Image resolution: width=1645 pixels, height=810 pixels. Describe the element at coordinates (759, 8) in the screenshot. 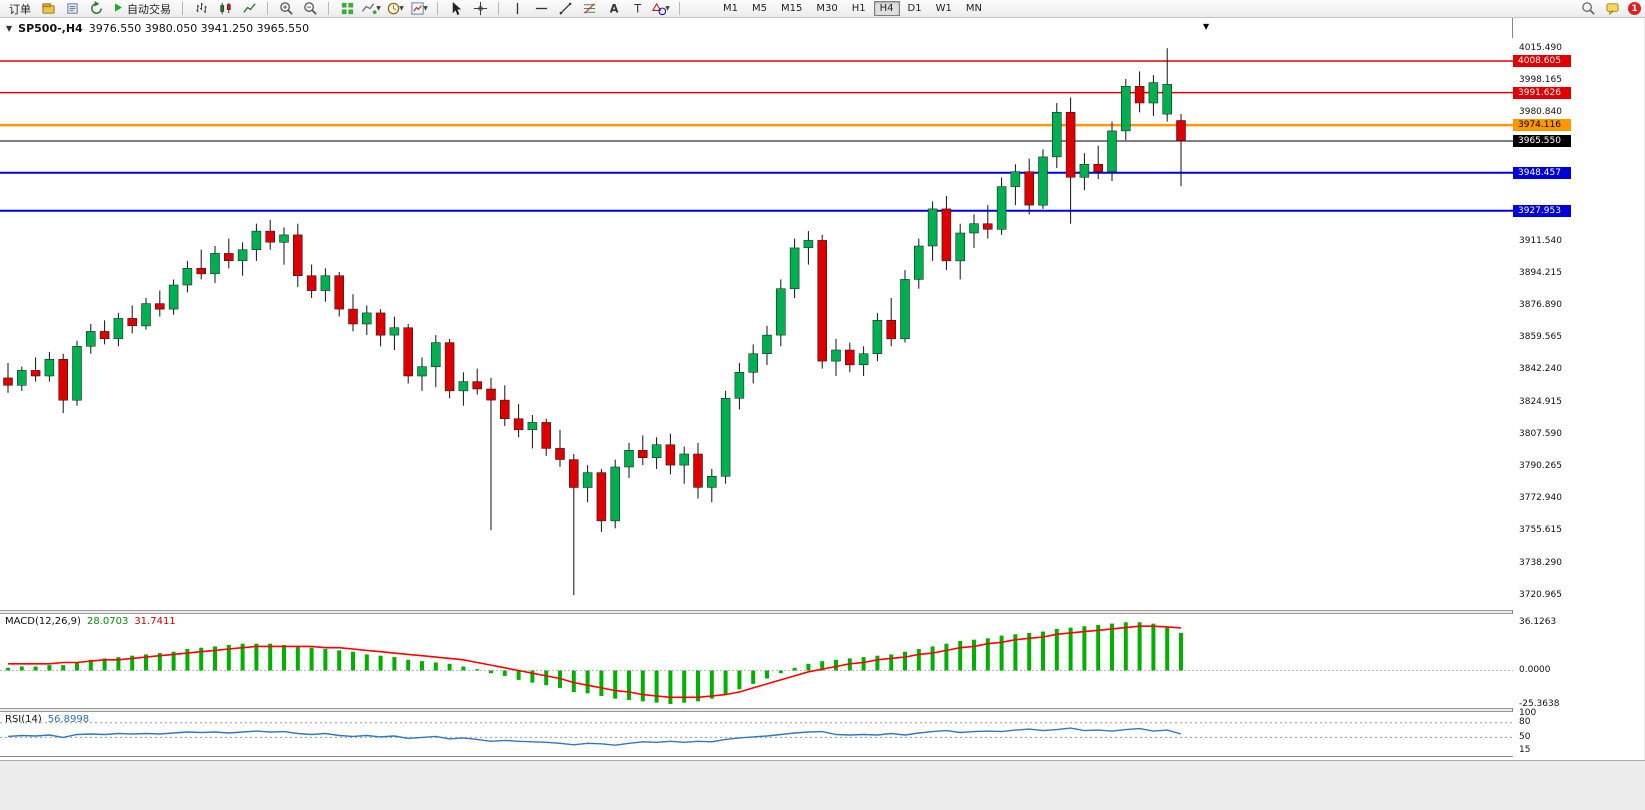

I see `timeframe-M5: M5` at that location.